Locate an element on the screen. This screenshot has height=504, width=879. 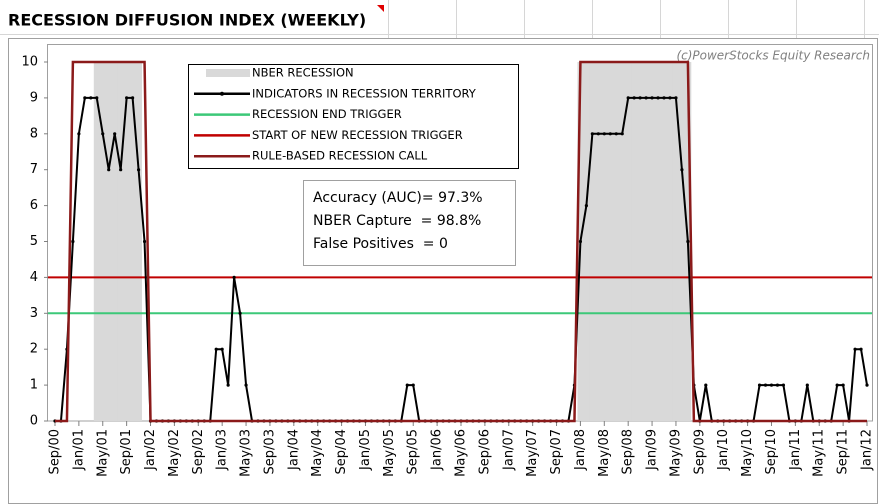
x-tick-label: May/07 is located at coordinates (532, 453).